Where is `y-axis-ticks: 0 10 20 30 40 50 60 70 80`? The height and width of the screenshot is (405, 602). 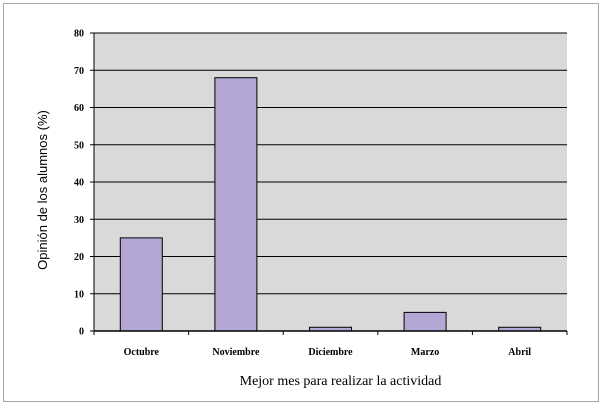
y-axis-ticks: 0 10 20 30 40 50 60 70 80 is located at coordinates (84, 183).